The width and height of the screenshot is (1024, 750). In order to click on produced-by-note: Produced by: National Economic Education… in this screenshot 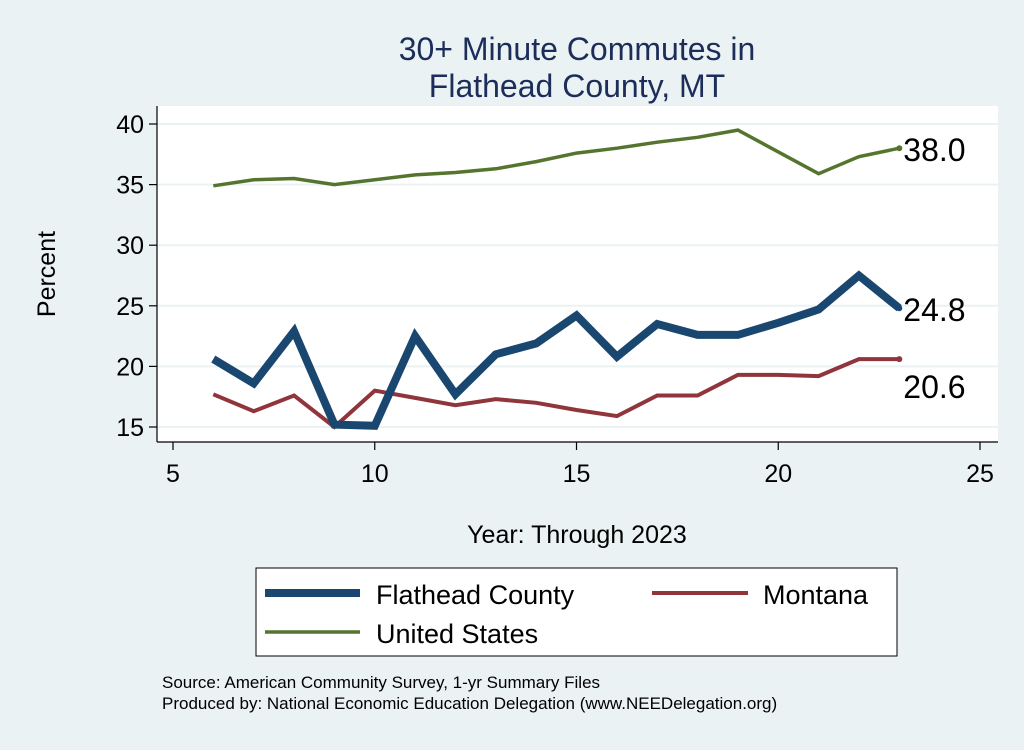, I will do `click(469, 703)`.